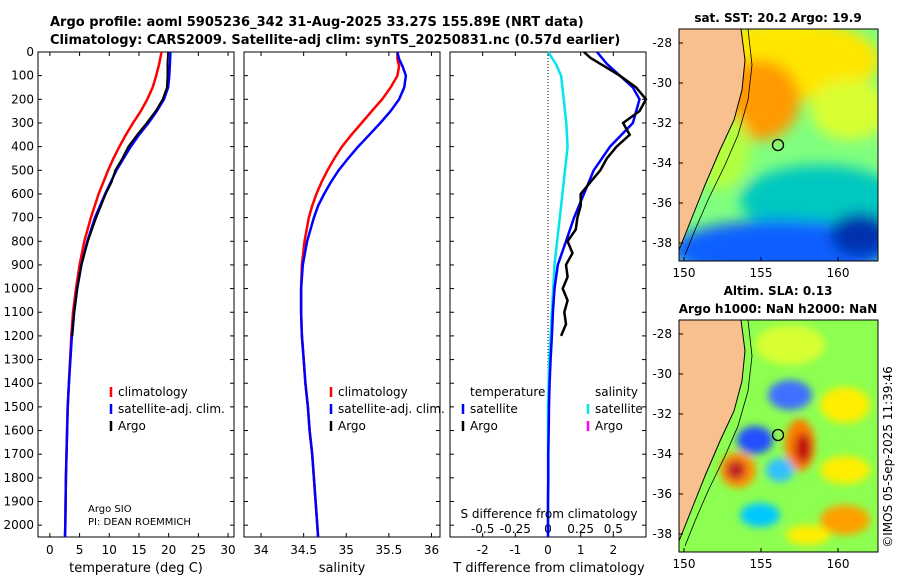 The height and width of the screenshot is (580, 900). I want to click on x-tick-label: 10, so click(109, 550).